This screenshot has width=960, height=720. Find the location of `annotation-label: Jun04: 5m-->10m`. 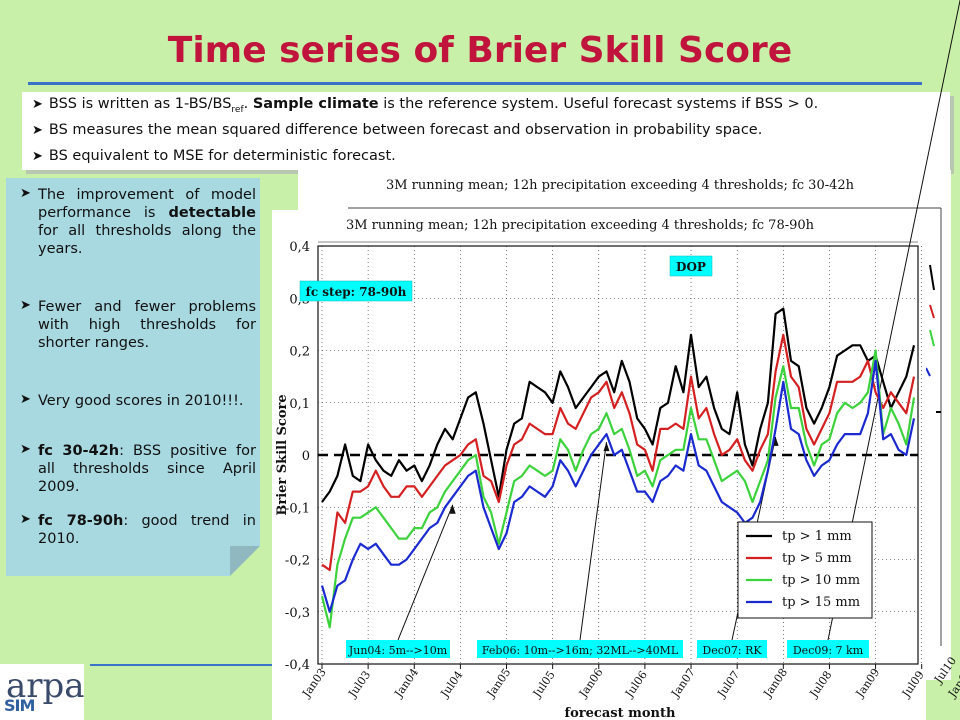

annotation-label: Jun04: 5m-->10m is located at coordinates (398, 650).